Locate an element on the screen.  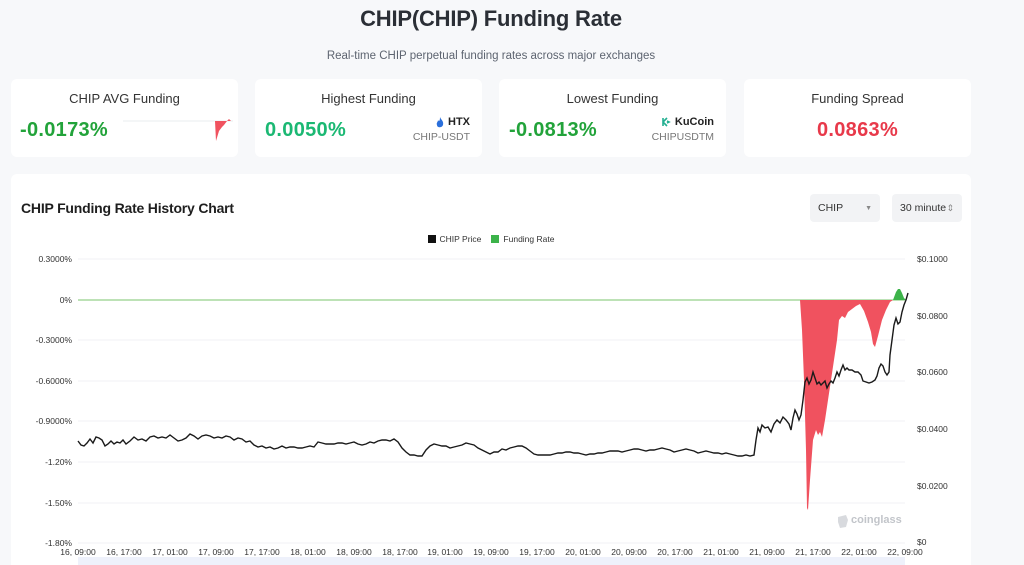
x-tick: 17, 01:00 is located at coordinates (170, 552).